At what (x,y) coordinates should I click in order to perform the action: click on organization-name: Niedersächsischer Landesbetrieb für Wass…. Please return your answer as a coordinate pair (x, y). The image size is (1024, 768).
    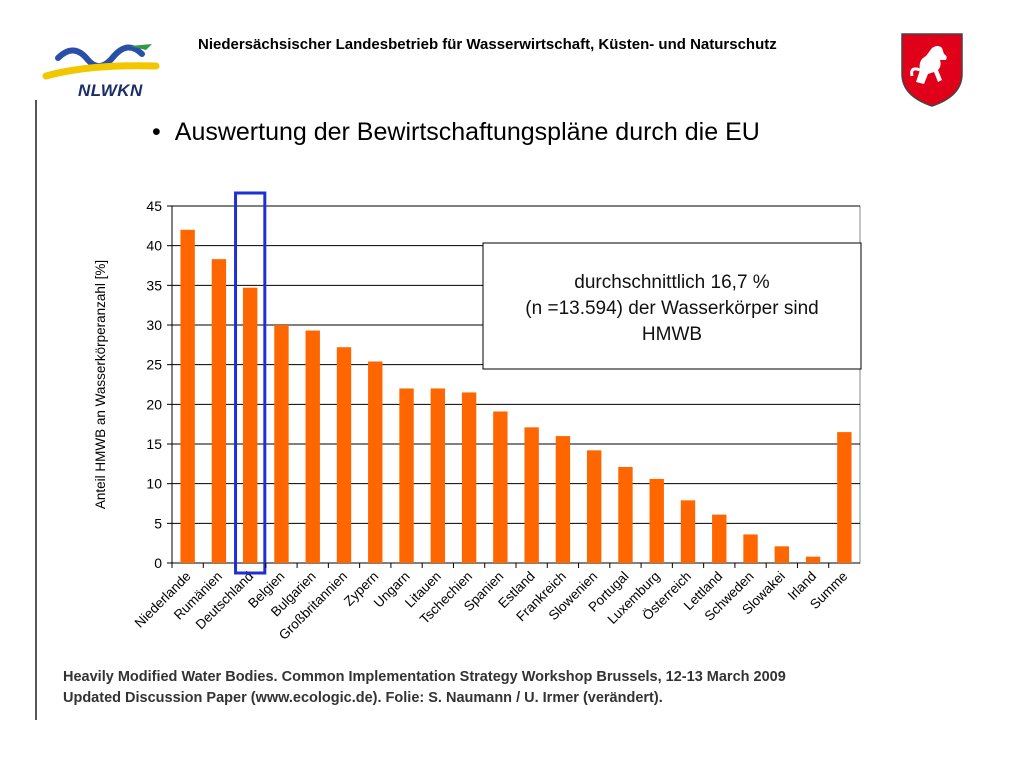
    Looking at the image, I should click on (487, 44).